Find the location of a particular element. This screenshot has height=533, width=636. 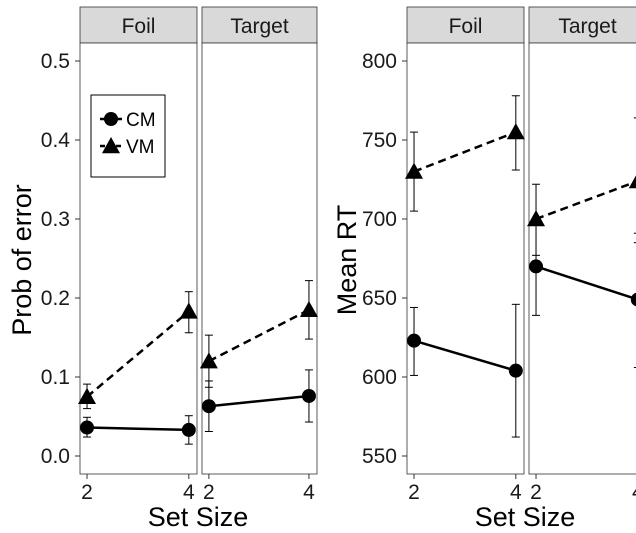

y-tick-label: 0.5 is located at coordinates (55, 61).